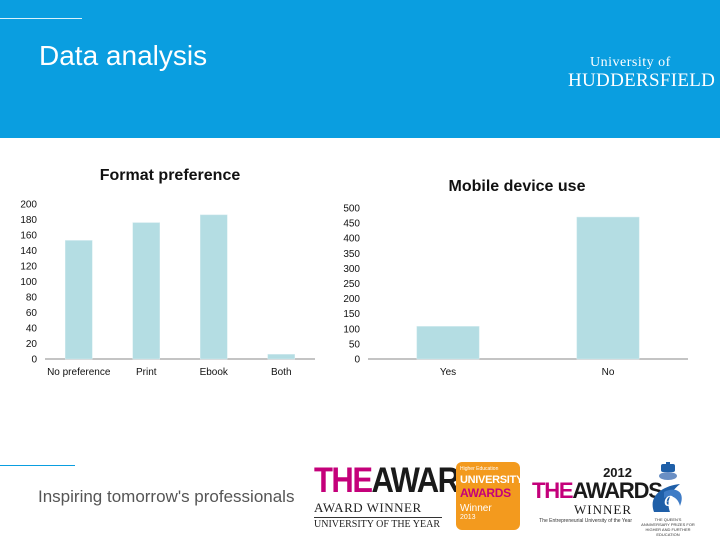 The height and width of the screenshot is (540, 720). I want to click on award3-year: 2012, so click(617, 472).